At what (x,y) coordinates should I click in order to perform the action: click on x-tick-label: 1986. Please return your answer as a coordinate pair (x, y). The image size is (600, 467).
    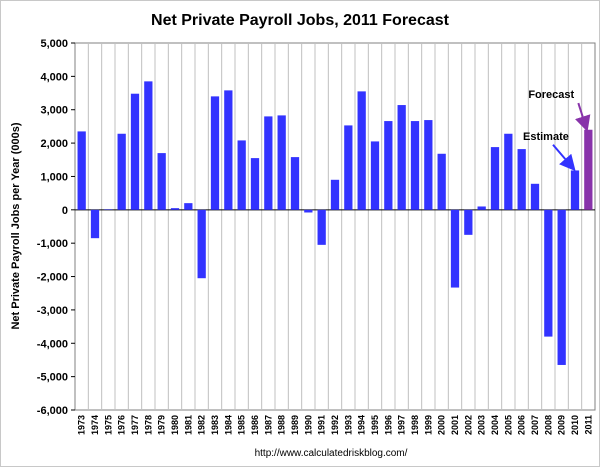
    Looking at the image, I should click on (255, 425).